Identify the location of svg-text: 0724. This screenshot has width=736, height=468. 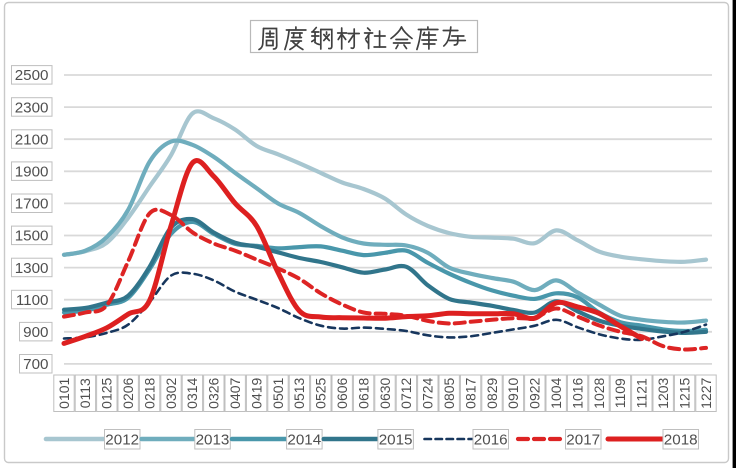
(428, 392).